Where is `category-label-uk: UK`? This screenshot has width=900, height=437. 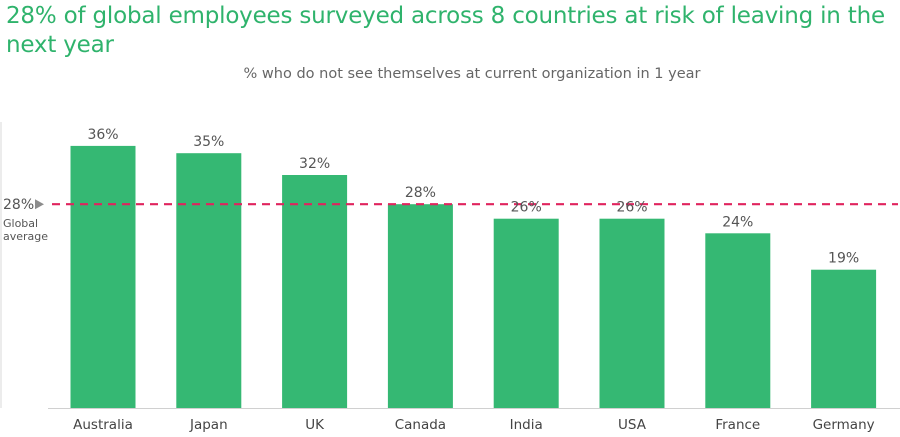
category-label-uk: UK is located at coordinates (315, 425).